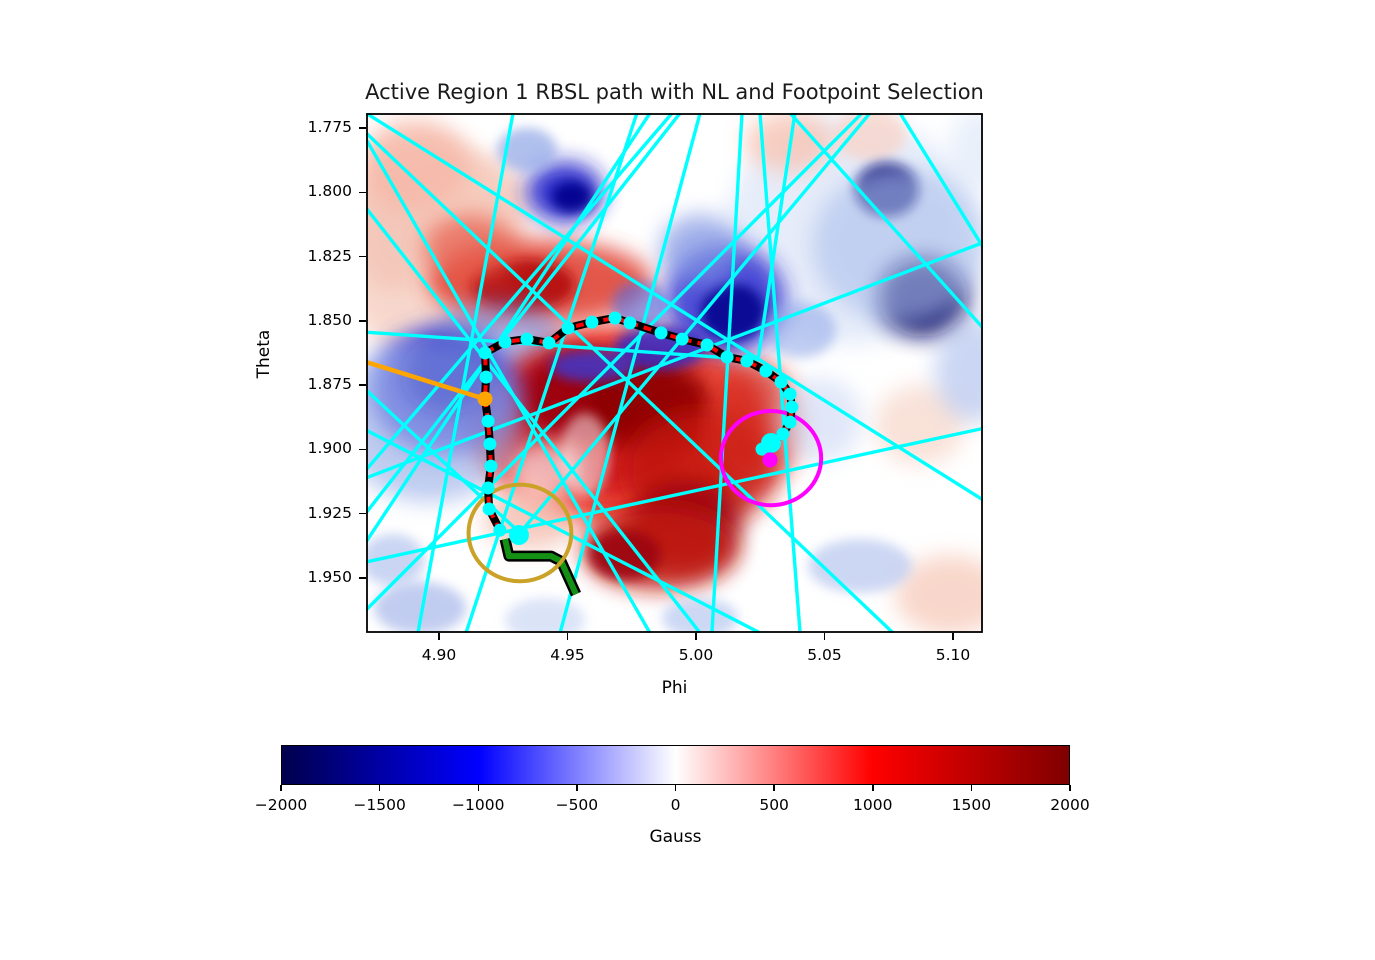 The width and height of the screenshot is (1375, 960). I want to click on y-tick-label: 1.825, so click(329, 255).